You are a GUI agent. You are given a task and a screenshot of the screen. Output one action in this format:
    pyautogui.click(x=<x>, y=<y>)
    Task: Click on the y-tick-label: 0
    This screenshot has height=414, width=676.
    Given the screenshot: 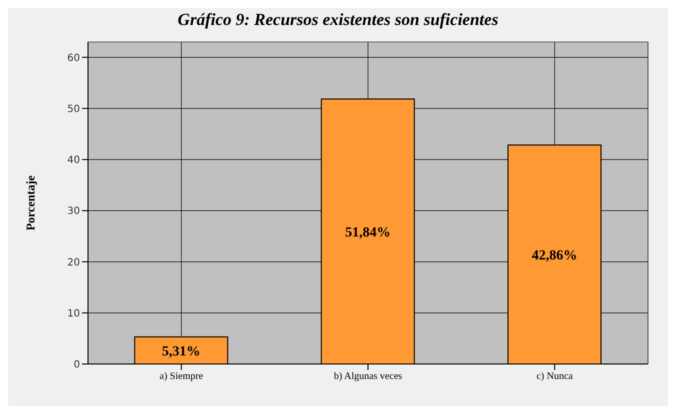 What is the action you would take?
    pyautogui.click(x=77, y=365)
    